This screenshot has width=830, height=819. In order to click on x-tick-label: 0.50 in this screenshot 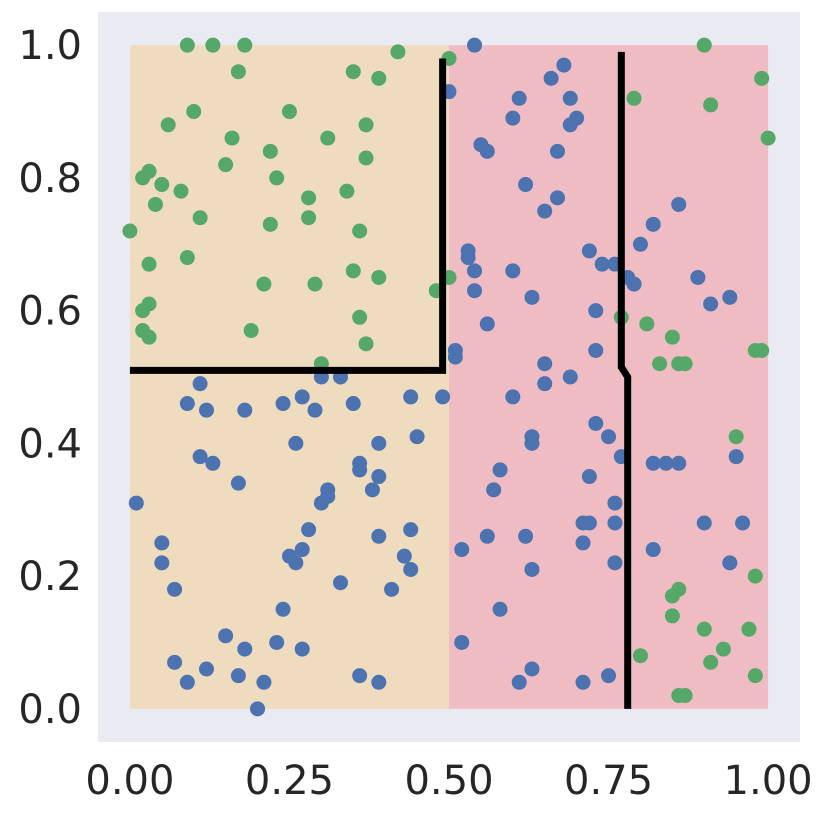, I will do `click(448, 781)`.